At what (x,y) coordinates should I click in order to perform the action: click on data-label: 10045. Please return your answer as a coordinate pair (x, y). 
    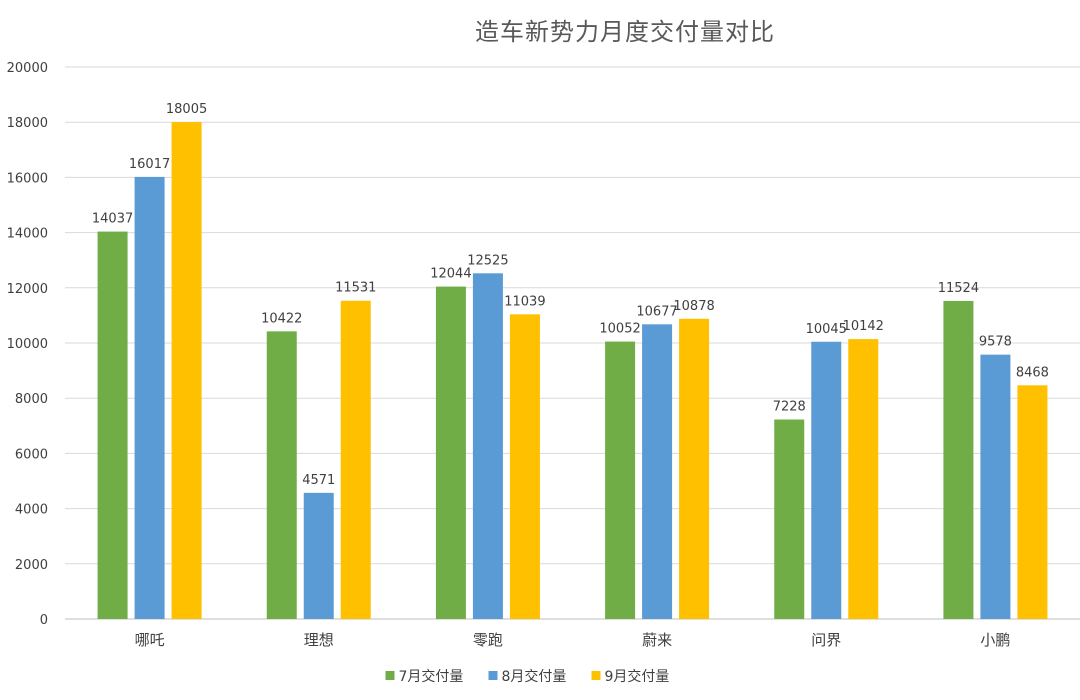
    Looking at the image, I should click on (826, 329).